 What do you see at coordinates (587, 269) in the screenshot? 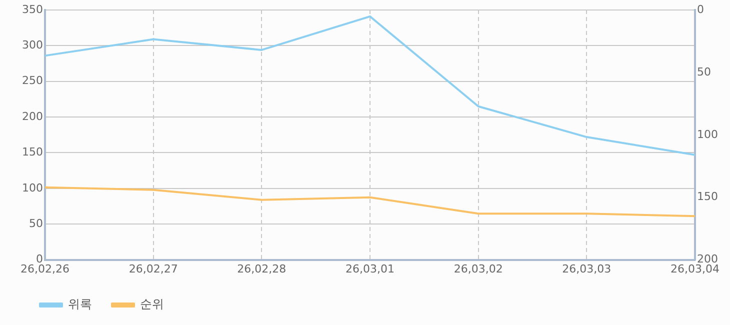
I see `x-tick-label: 26,03,03` at bounding box center [587, 269].